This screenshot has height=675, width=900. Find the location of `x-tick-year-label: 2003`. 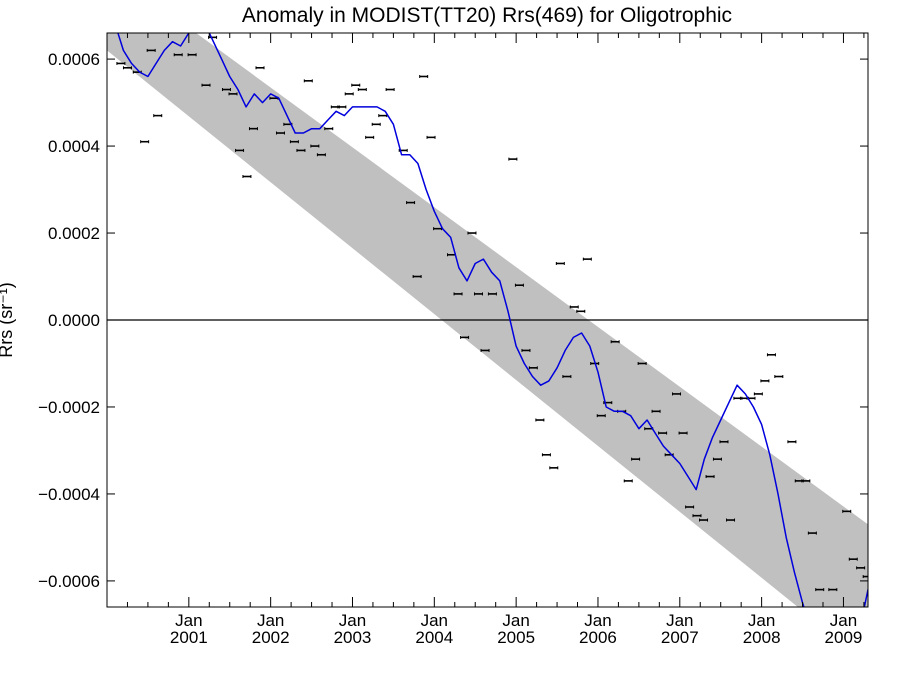

x-tick-year-label: 2003 is located at coordinates (353, 637).